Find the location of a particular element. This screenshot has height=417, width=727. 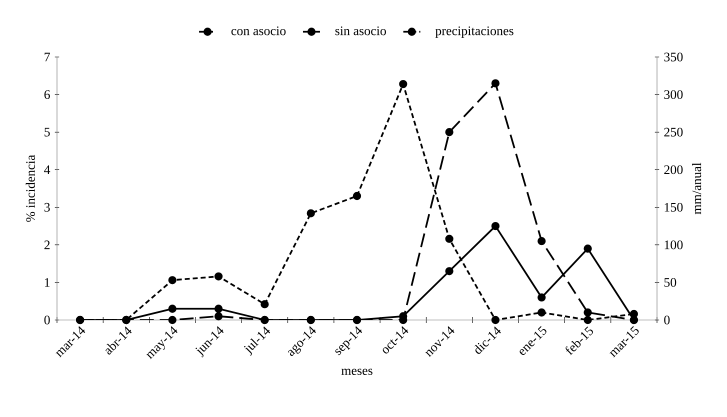

y2-tick-label: 350 is located at coordinates (673, 57).